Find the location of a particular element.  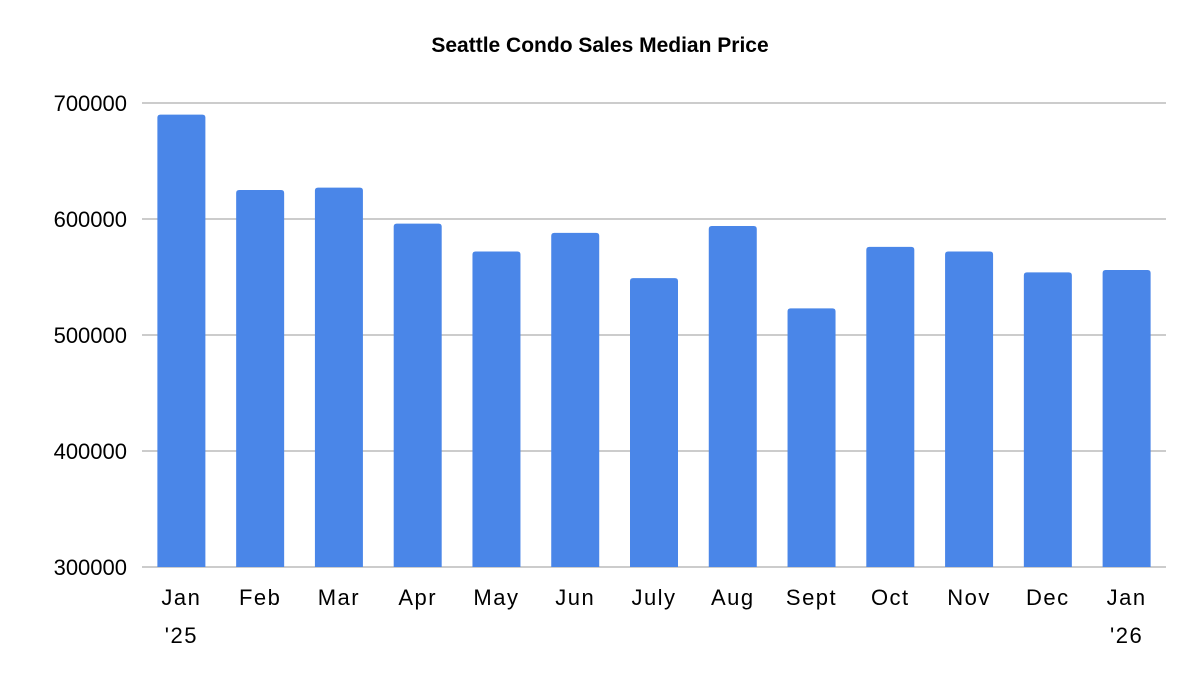

x-tick-label: '25 is located at coordinates (181, 635).